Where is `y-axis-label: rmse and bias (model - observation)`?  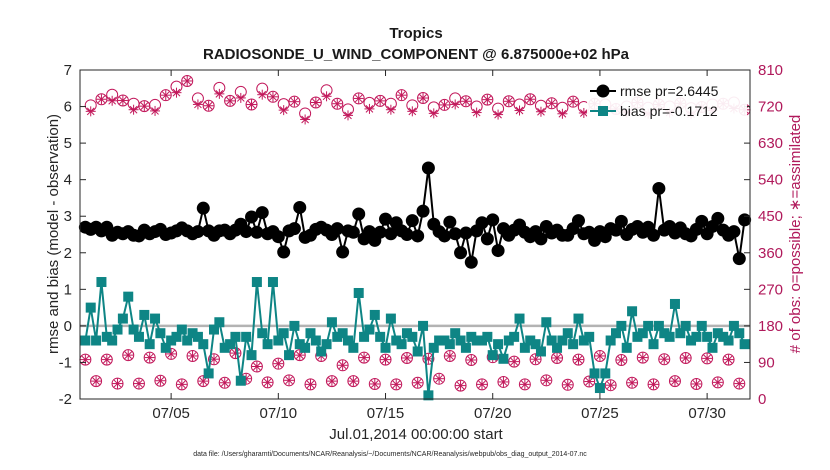
y-axis-label: rmse and bias (model - observation) is located at coordinates (53, 234).